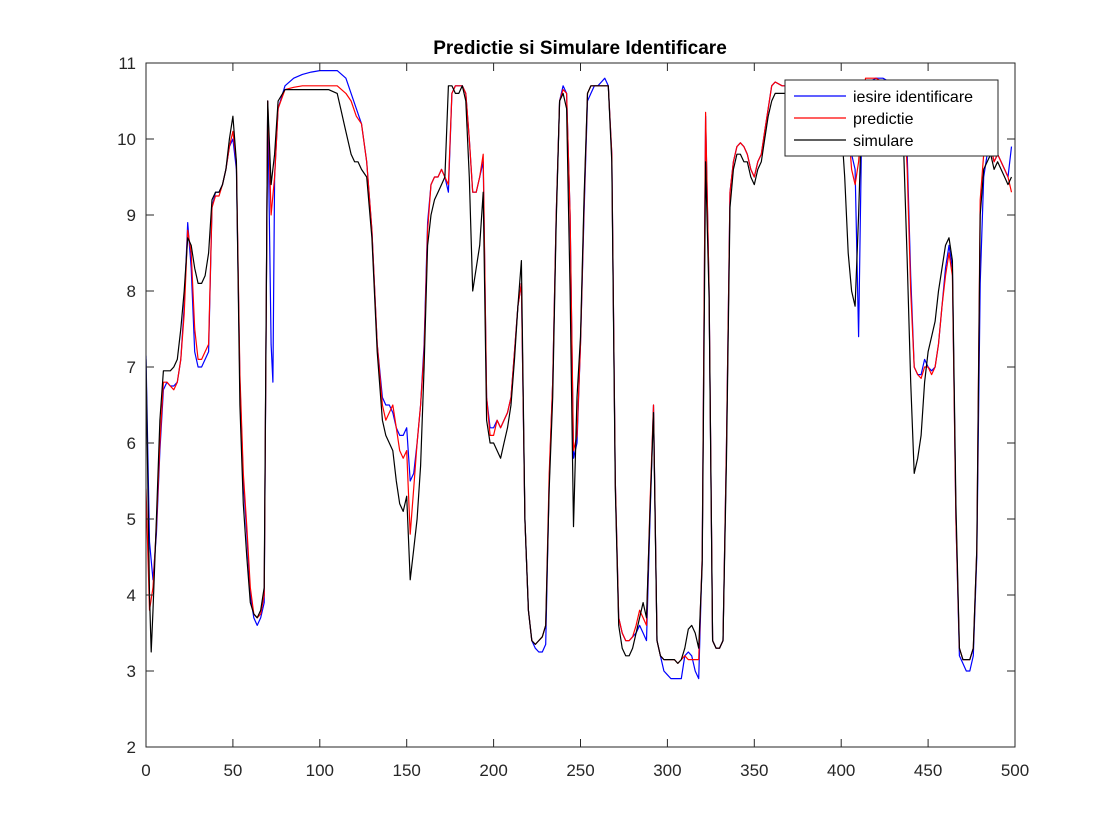  I want to click on chart-title: Predictie si Simulare Identificare, so click(580, 48).